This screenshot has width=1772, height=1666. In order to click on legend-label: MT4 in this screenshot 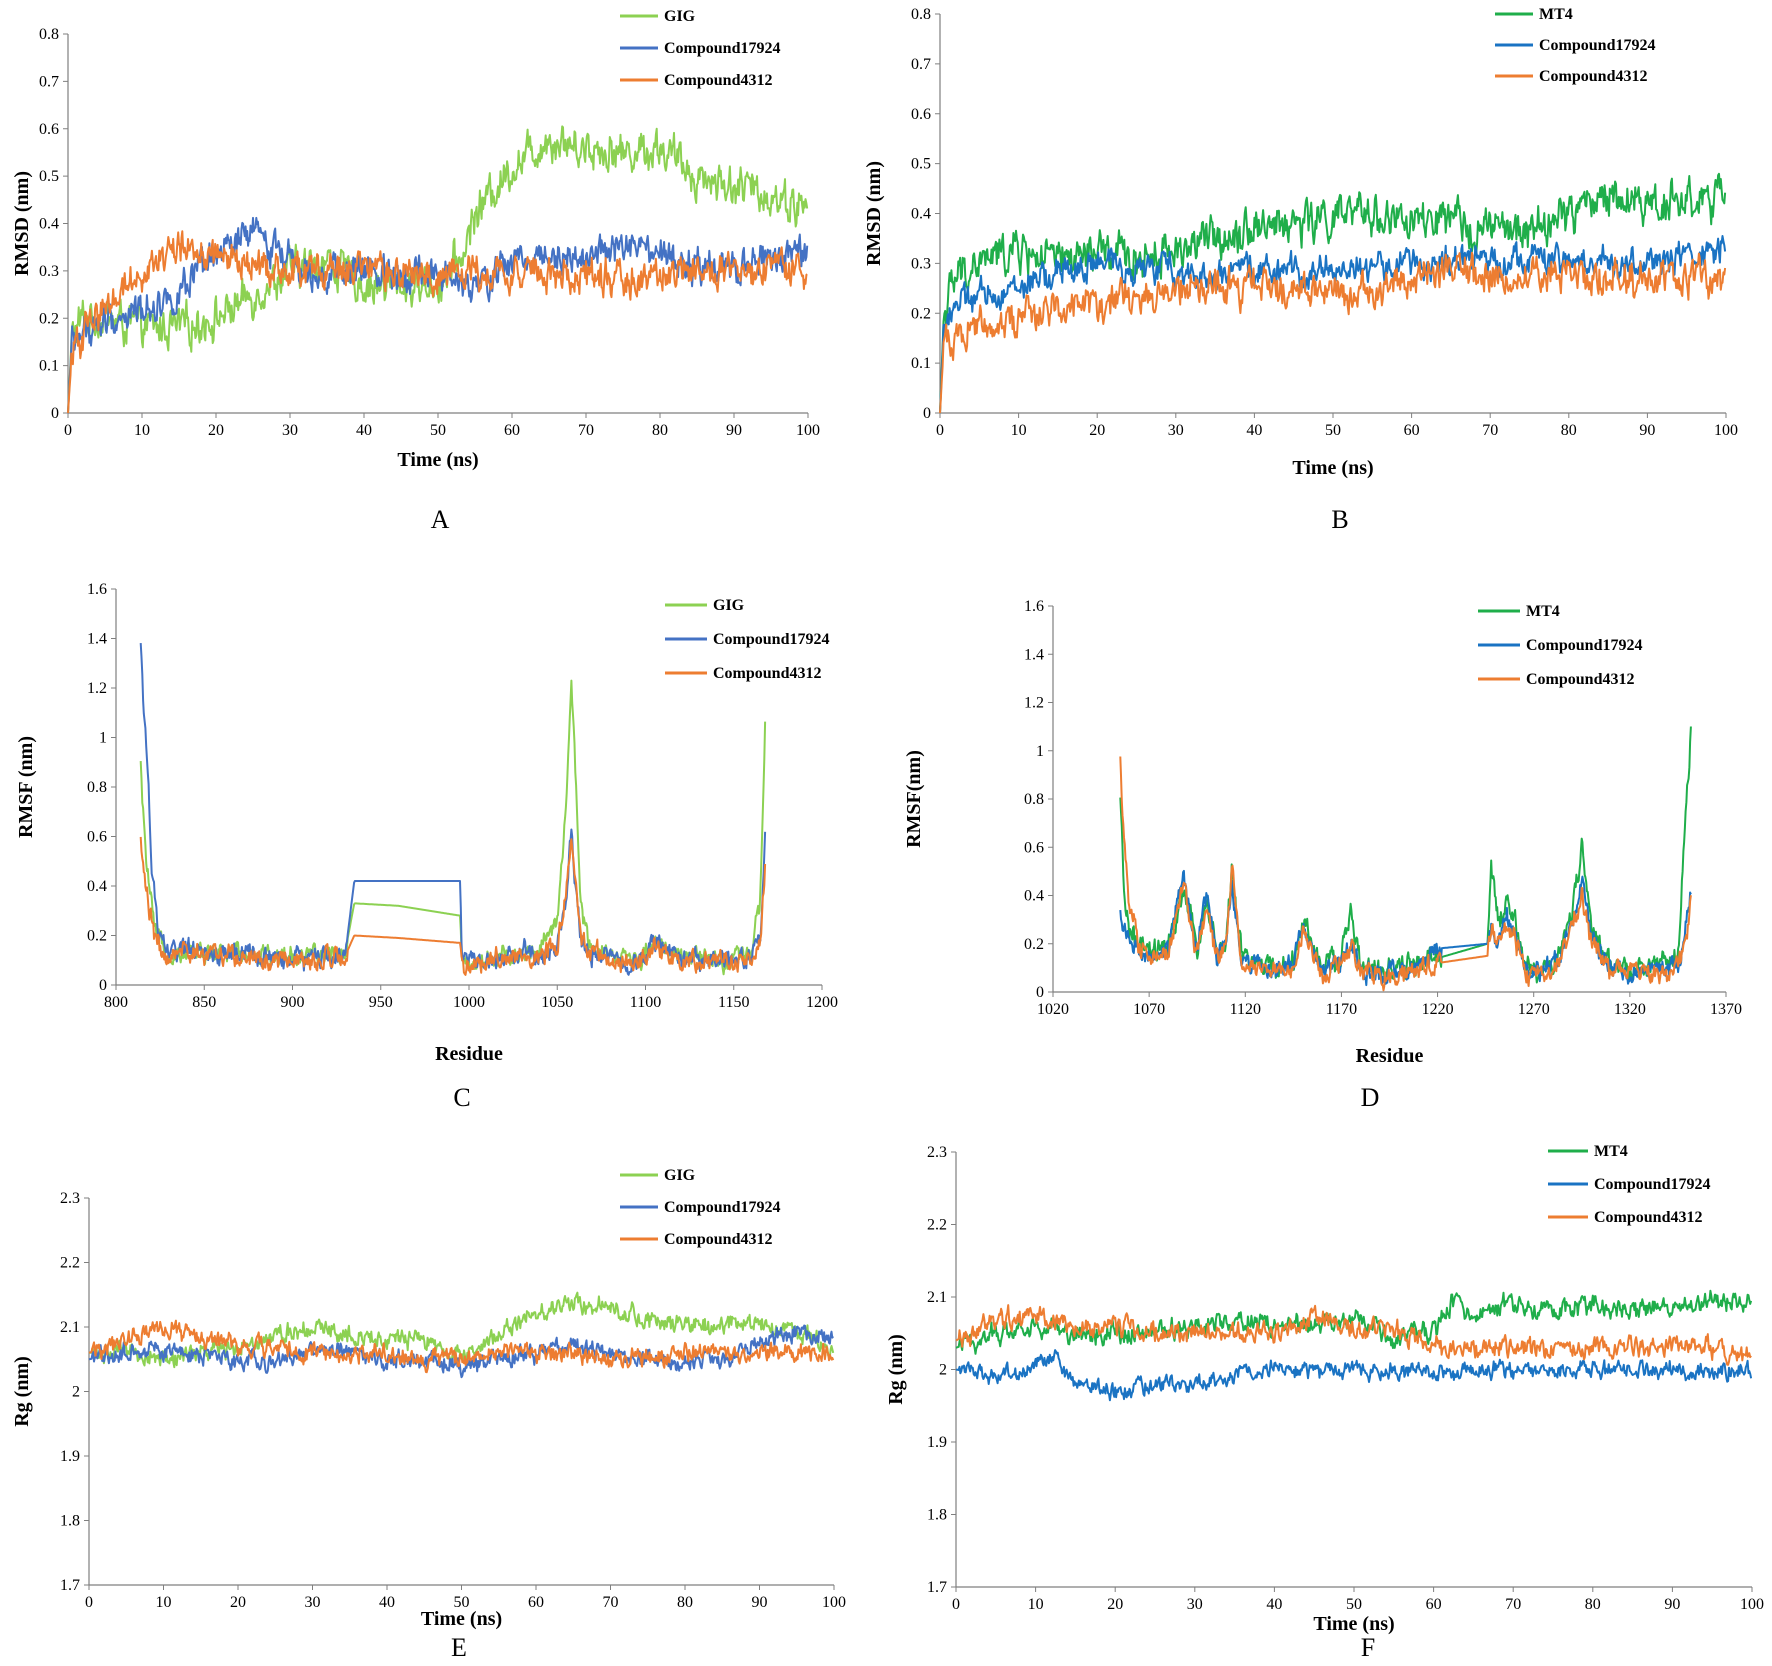, I will do `click(1556, 14)`.